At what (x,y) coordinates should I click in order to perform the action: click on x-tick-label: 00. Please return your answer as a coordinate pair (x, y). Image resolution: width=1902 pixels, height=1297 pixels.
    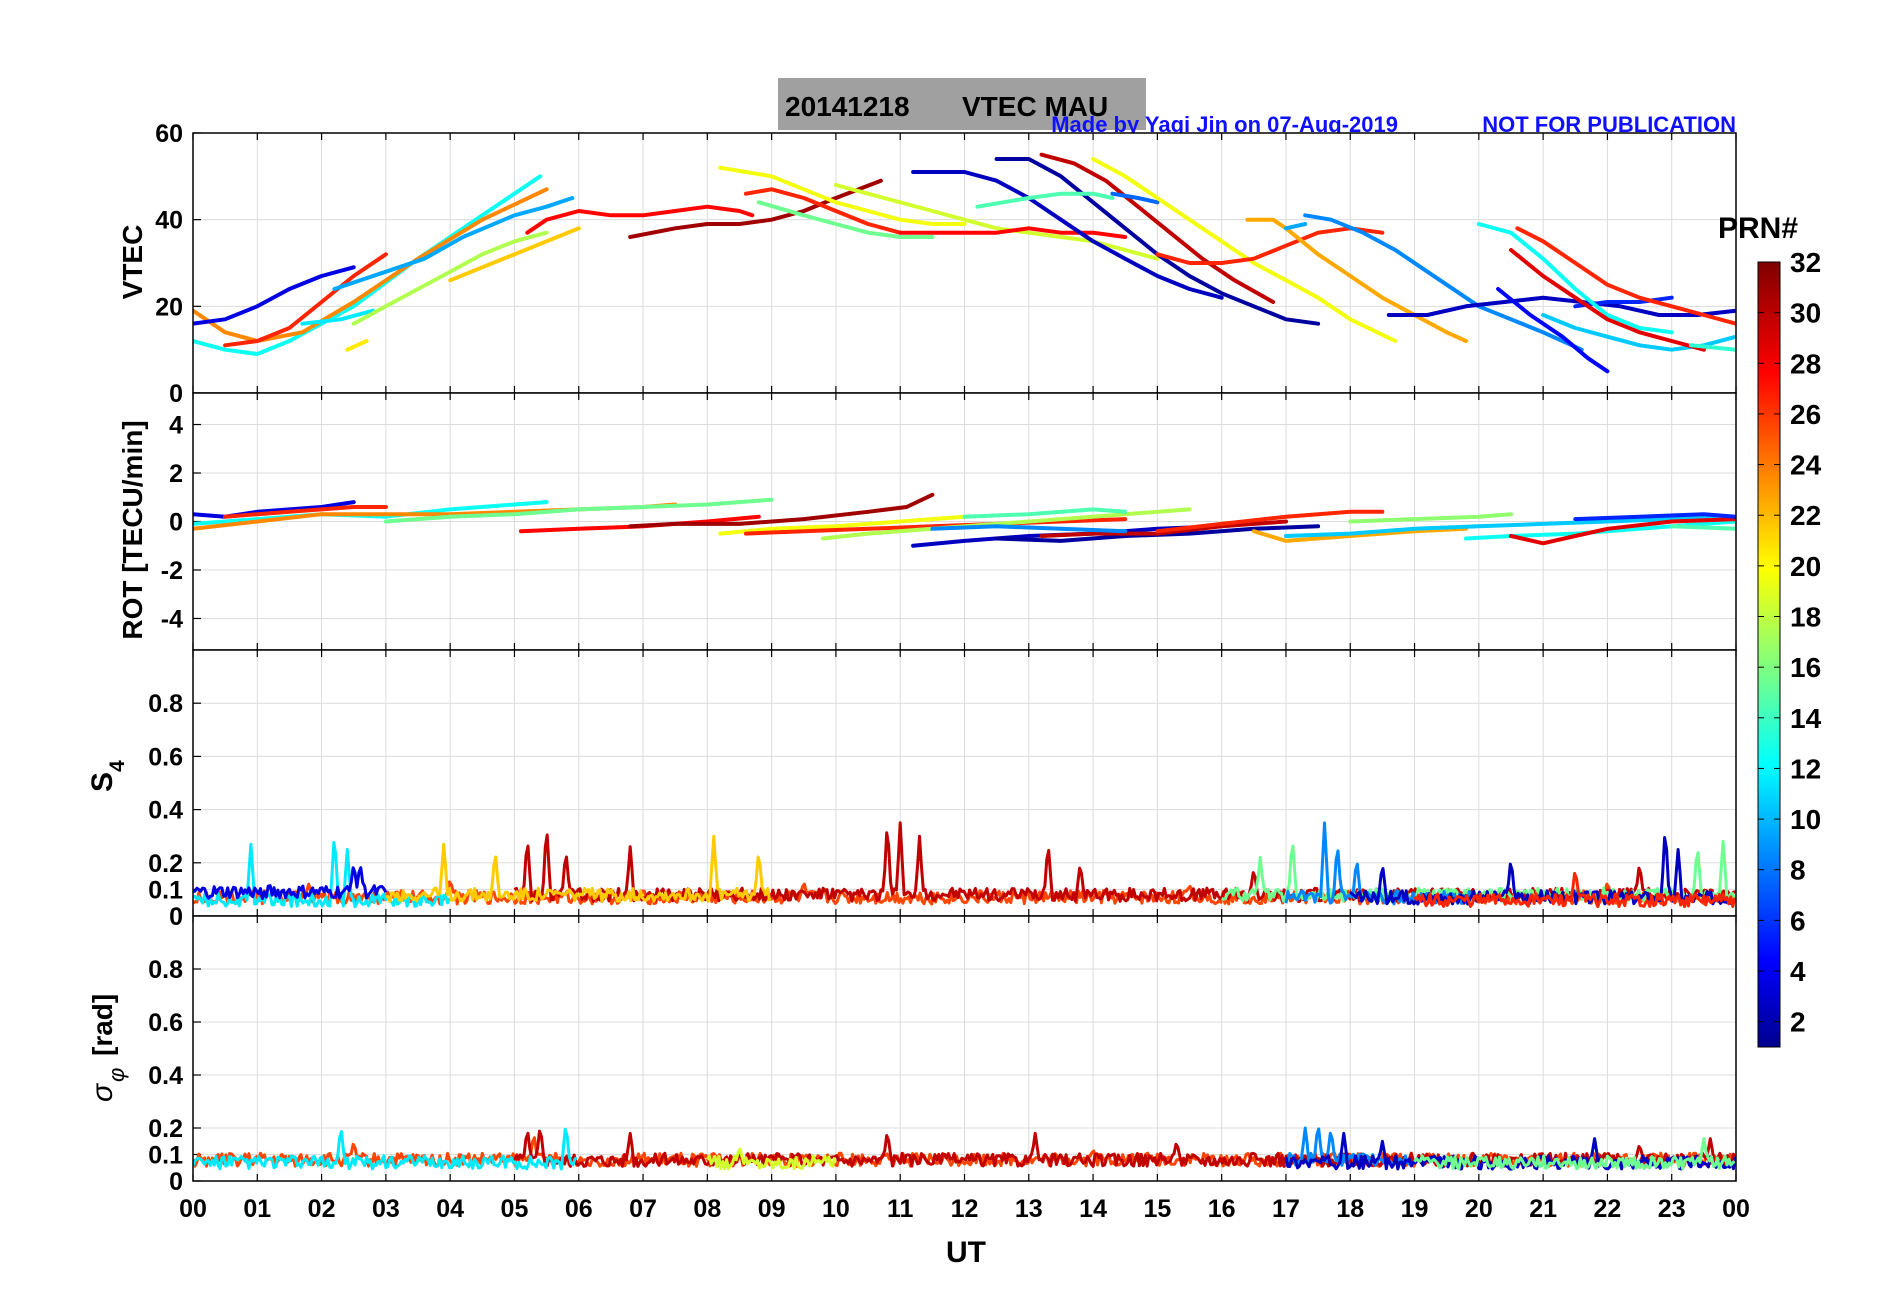
    Looking at the image, I should click on (1736, 1209).